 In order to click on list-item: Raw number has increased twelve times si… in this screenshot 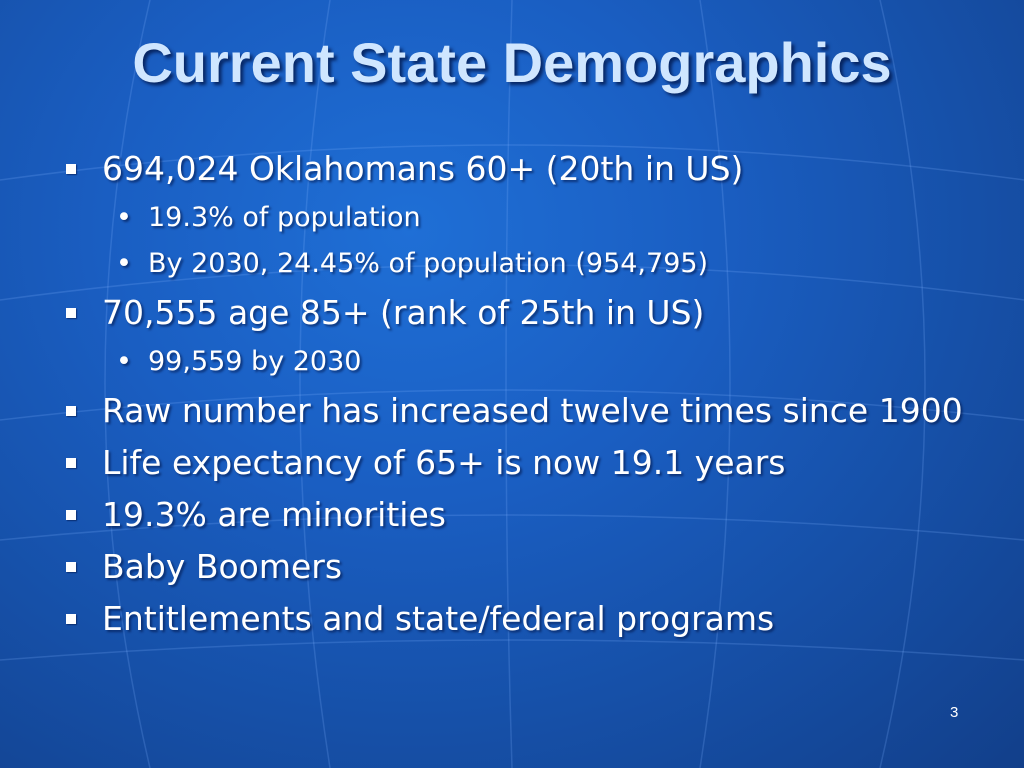, I will do `click(520, 411)`.